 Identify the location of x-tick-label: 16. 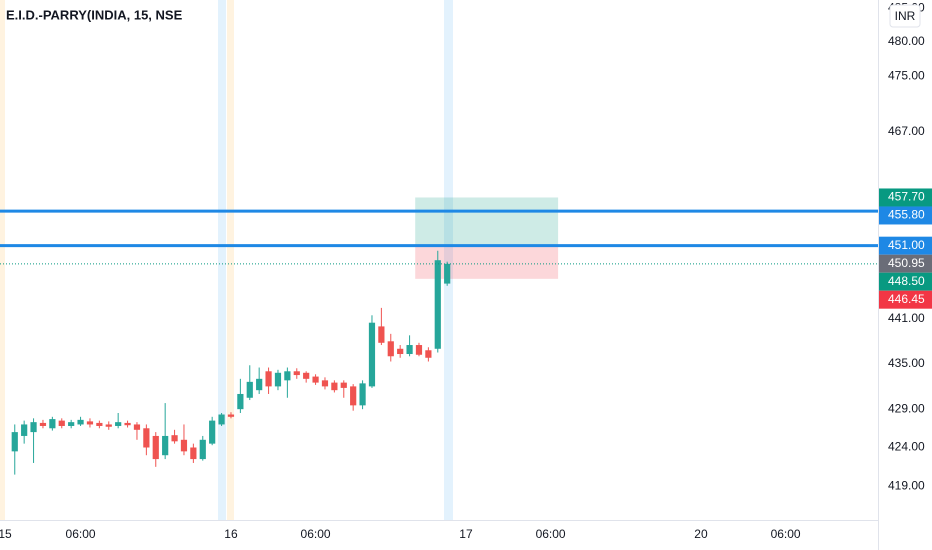
(231, 534).